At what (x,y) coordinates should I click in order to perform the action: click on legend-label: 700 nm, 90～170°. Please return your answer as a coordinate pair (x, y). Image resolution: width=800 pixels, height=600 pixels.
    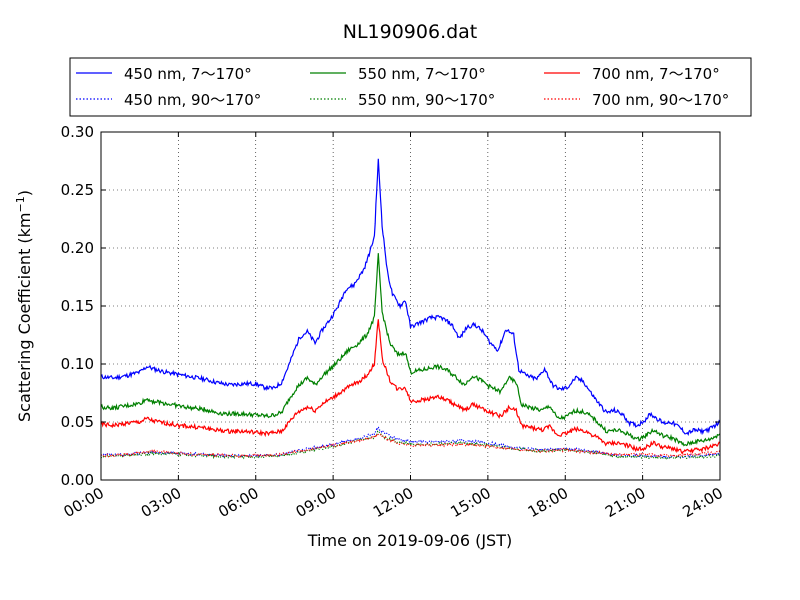
    Looking at the image, I should click on (660, 100).